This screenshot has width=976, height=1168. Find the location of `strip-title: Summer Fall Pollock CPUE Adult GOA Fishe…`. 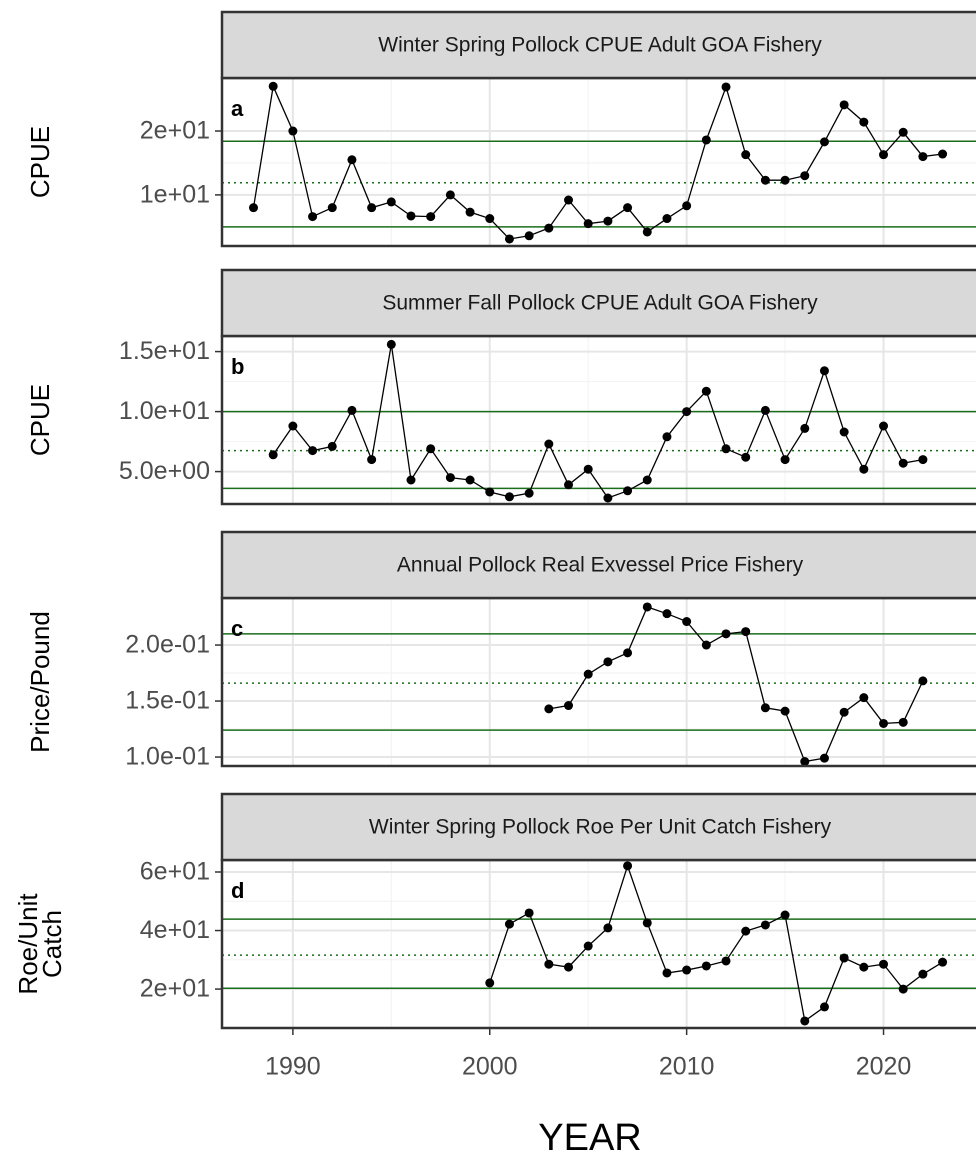

strip-title: Summer Fall Pollock CPUE Adult GOA Fishe… is located at coordinates (600, 303).